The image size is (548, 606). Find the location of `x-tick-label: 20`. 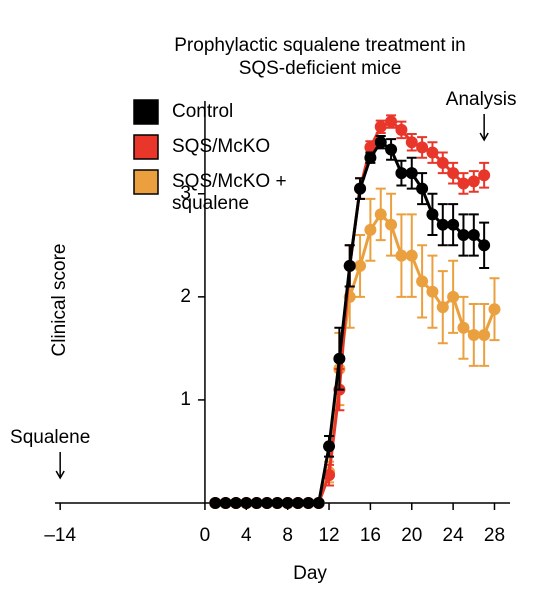

x-tick-label: 20 is located at coordinates (411, 535).